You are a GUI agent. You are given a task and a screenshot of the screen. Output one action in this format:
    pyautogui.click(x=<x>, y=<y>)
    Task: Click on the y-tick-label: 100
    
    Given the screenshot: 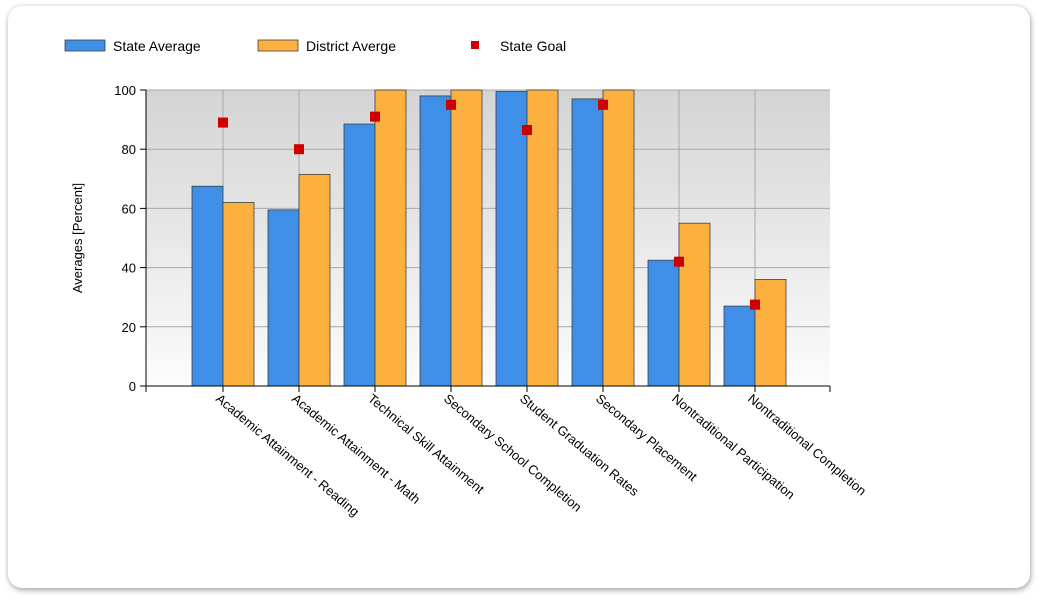 What is the action you would take?
    pyautogui.click(x=125, y=90)
    